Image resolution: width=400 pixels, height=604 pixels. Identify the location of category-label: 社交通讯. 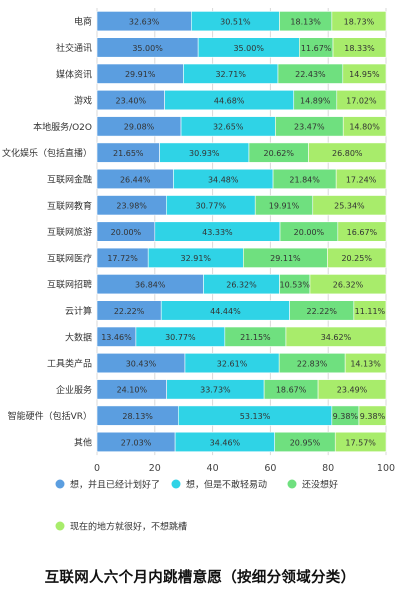
(74, 48).